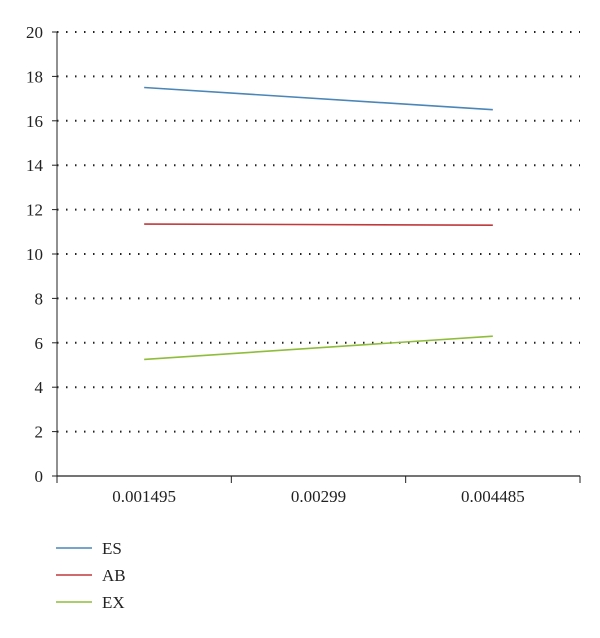 This screenshot has height=638, width=600. I want to click on y-tick-labels: 0 2 4 6 8 10 12 14 16 18 20, so click(35, 254).